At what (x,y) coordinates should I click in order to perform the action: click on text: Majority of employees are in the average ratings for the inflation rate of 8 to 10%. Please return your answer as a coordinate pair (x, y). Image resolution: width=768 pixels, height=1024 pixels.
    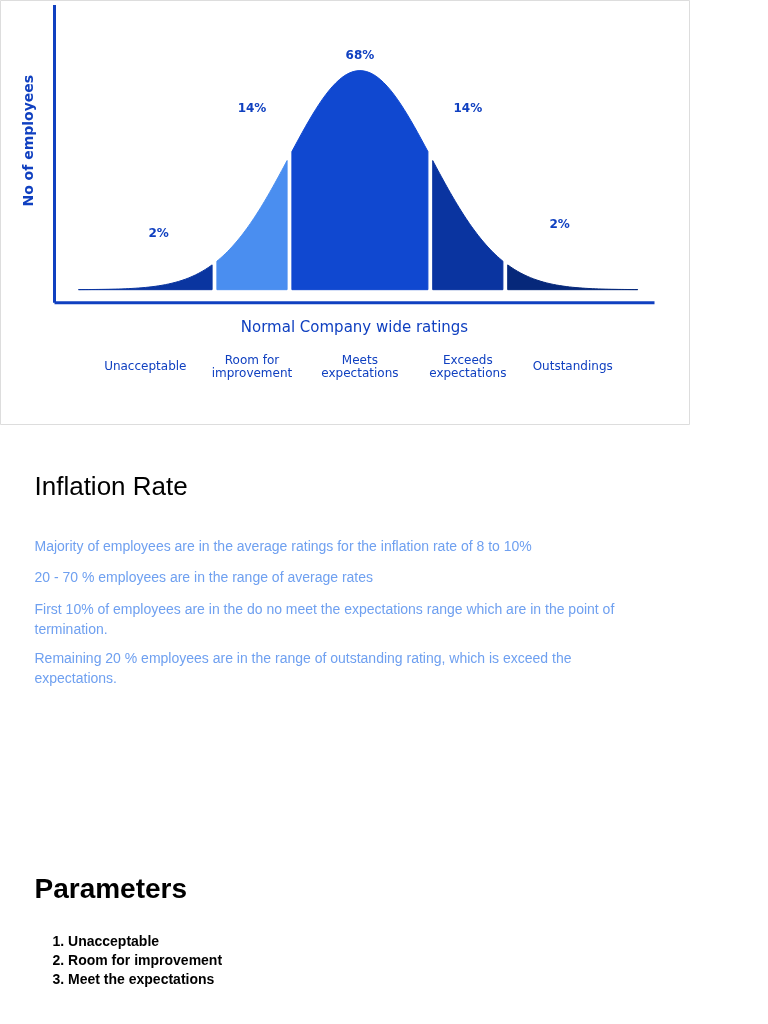
    Looking at the image, I should click on (283, 545).